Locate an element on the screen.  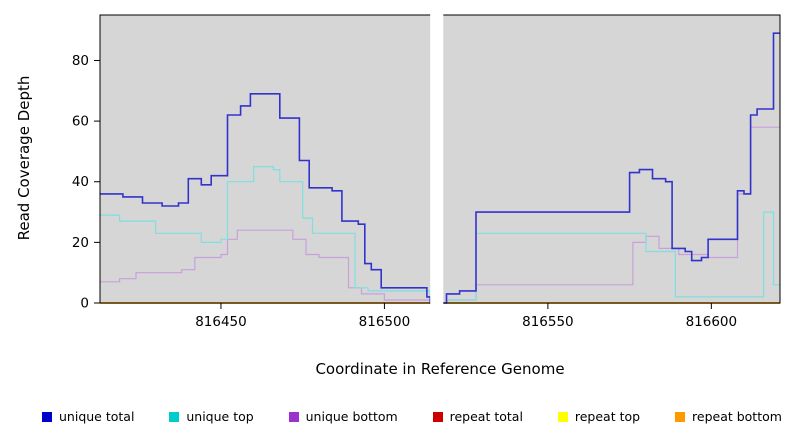
x-tick-label: 816450 is located at coordinates (221, 322).